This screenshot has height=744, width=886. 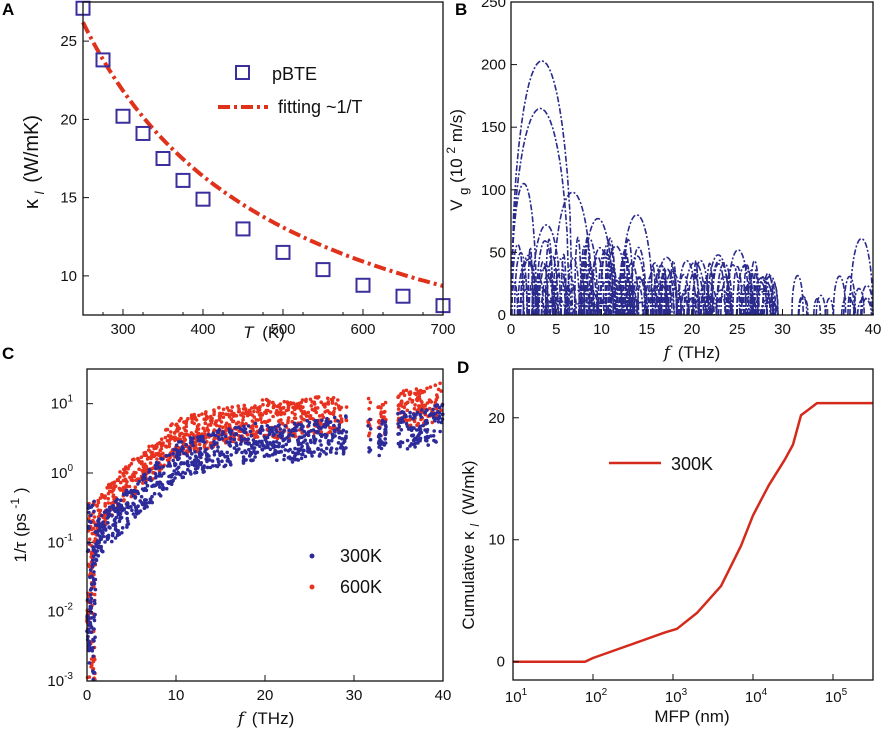 I want to click on y-tick-label: 10⁻³, so click(x=60, y=680).